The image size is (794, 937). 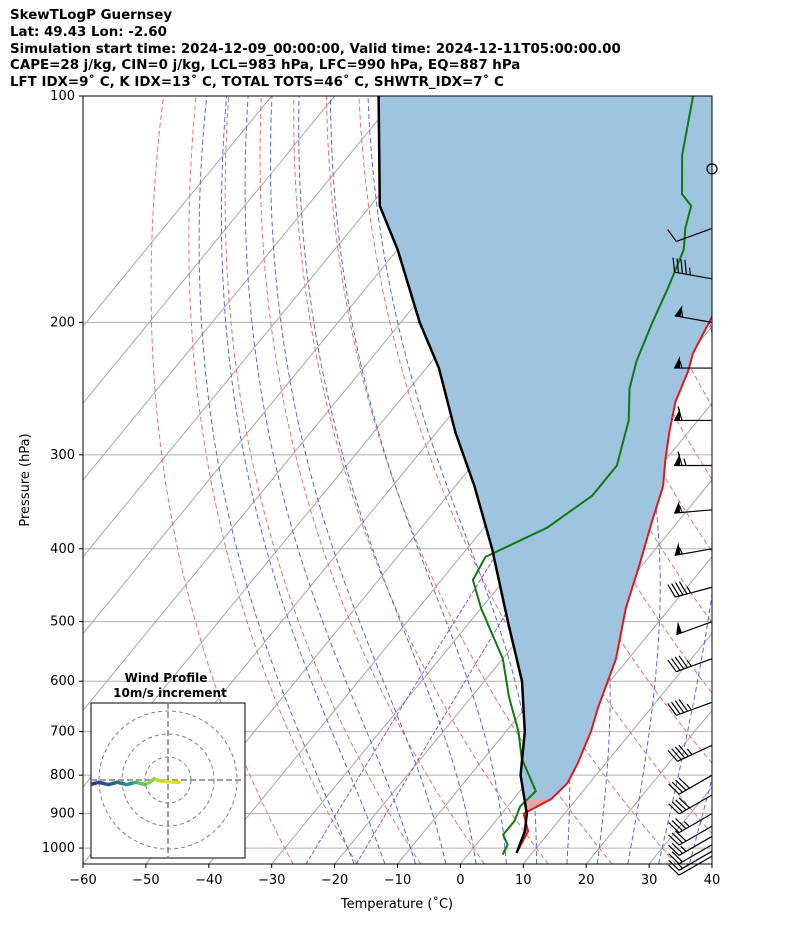 I want to click on hodograph-segment, so click(x=94, y=784).